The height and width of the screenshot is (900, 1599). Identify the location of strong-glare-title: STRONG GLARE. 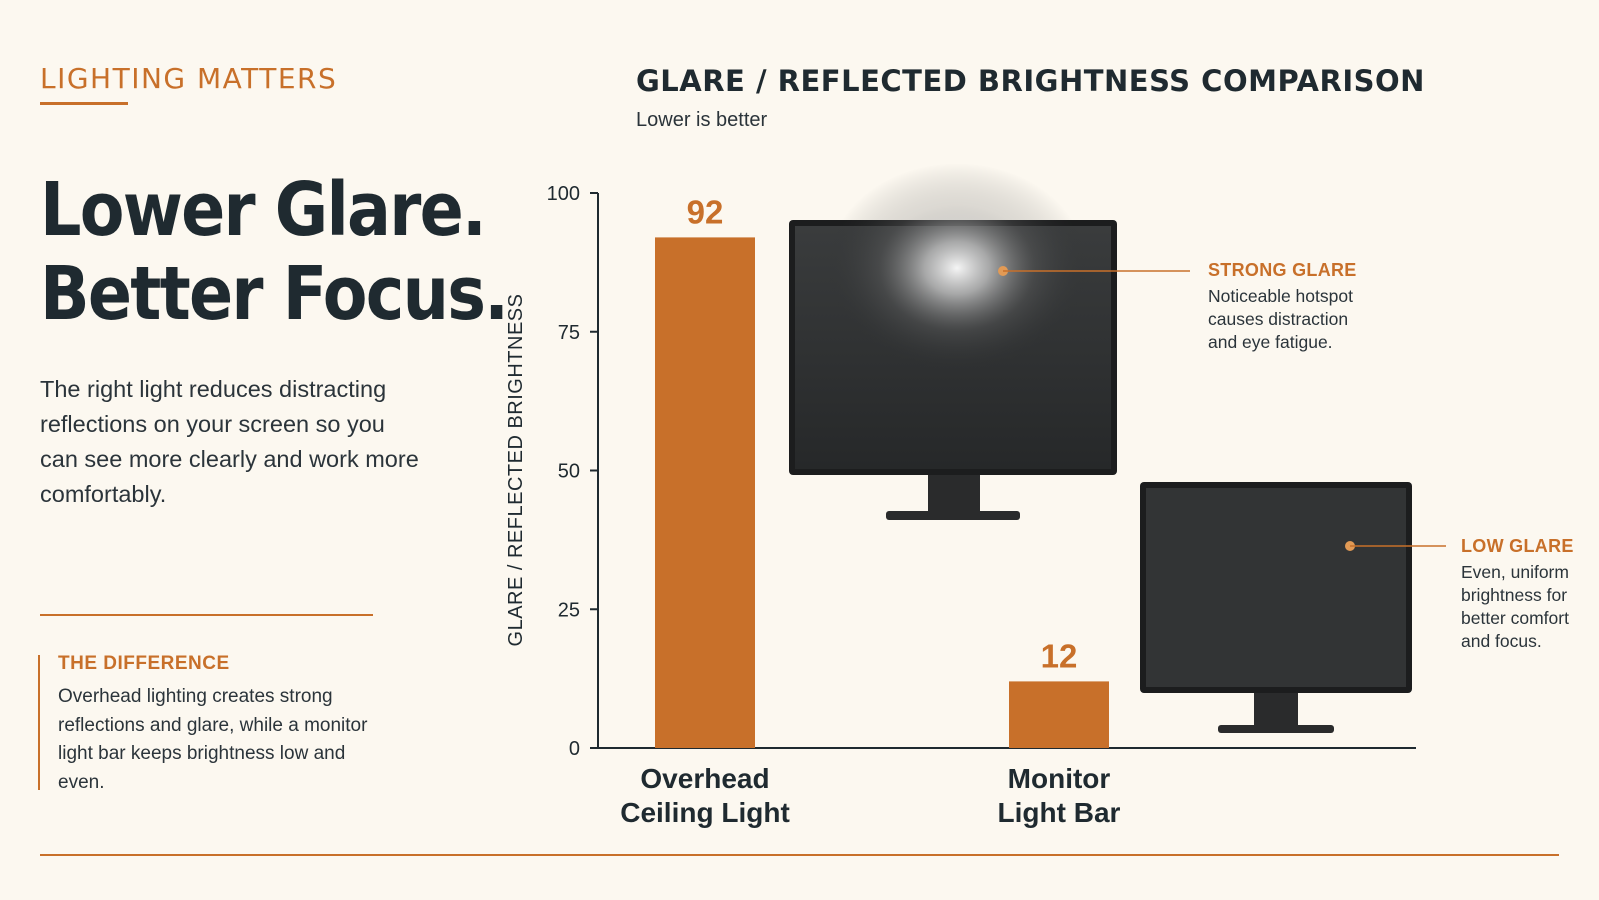
(1282, 270).